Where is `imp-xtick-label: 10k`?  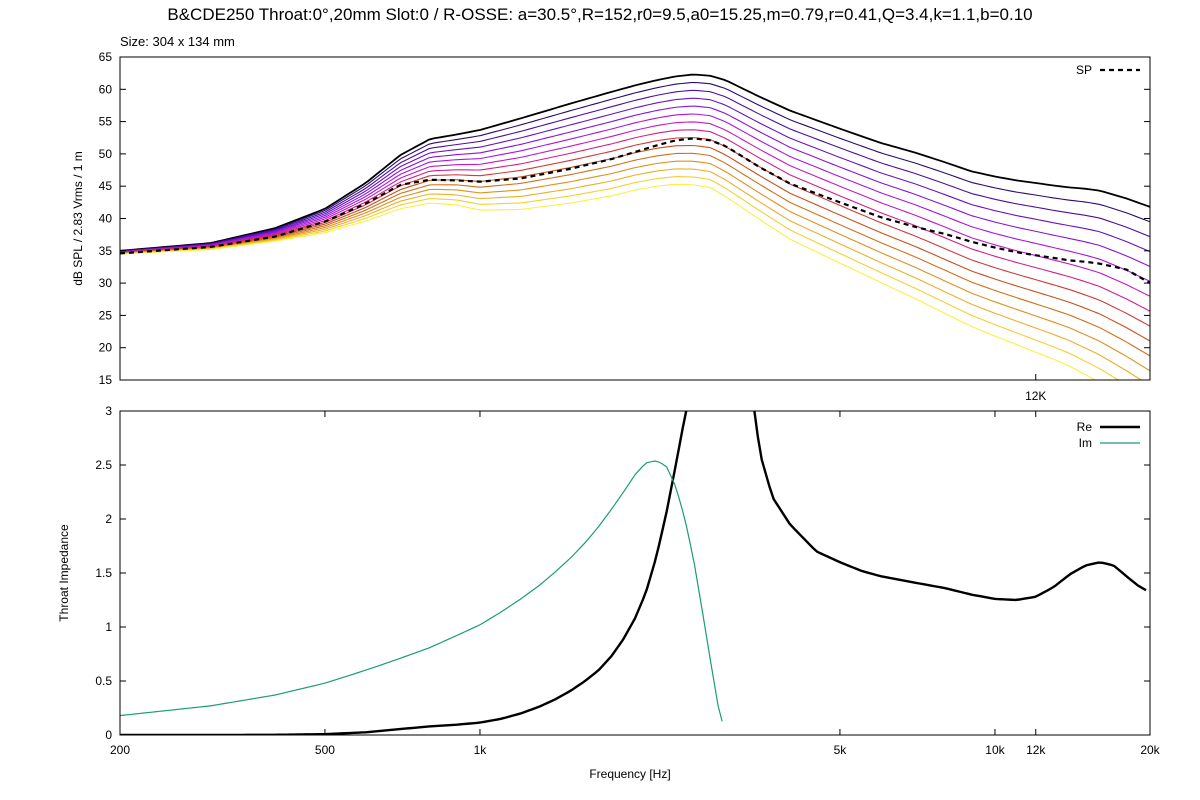
imp-xtick-label: 10k is located at coordinates (995, 750).